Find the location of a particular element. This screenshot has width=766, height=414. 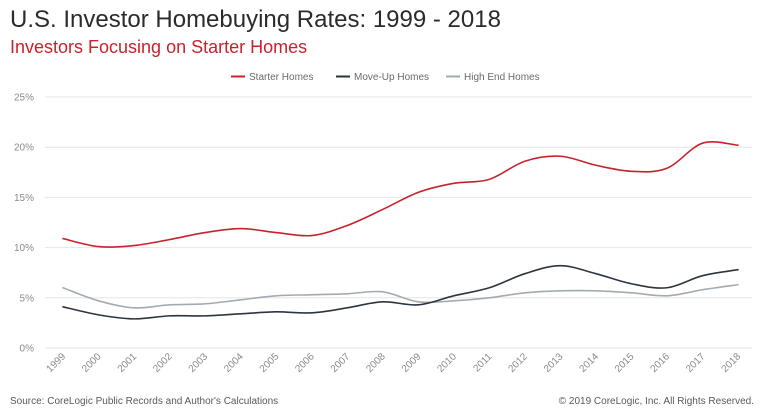

x-tick-label: 1999 is located at coordinates (57, 363).